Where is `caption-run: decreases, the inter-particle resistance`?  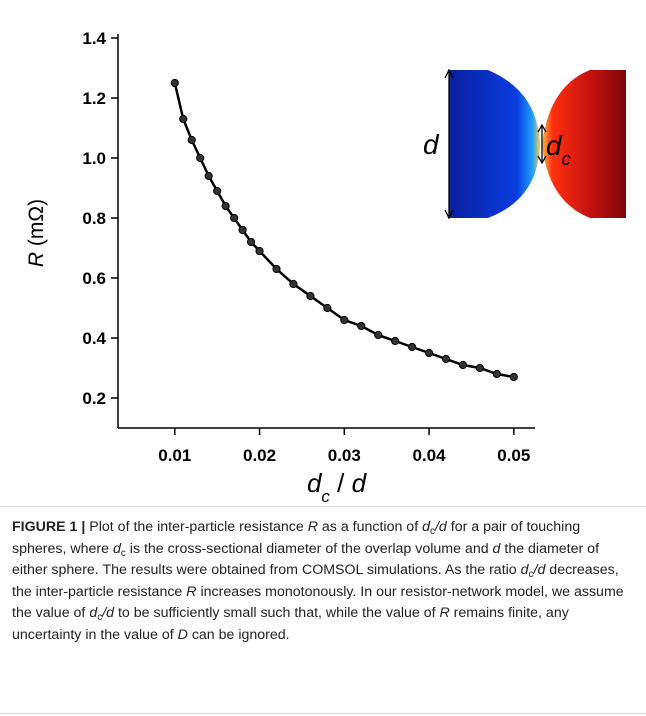
caption-run: decreases, the inter-particle resistance is located at coordinates (315, 581).